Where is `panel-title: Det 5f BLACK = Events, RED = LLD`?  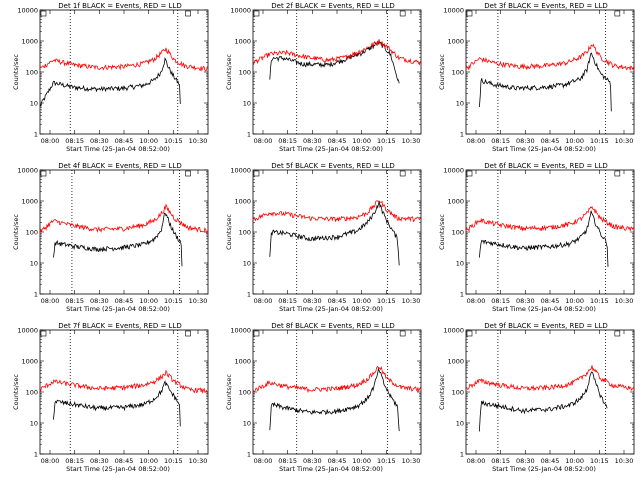 panel-title: Det 5f BLACK = Events, RED = LLD is located at coordinates (332, 166).